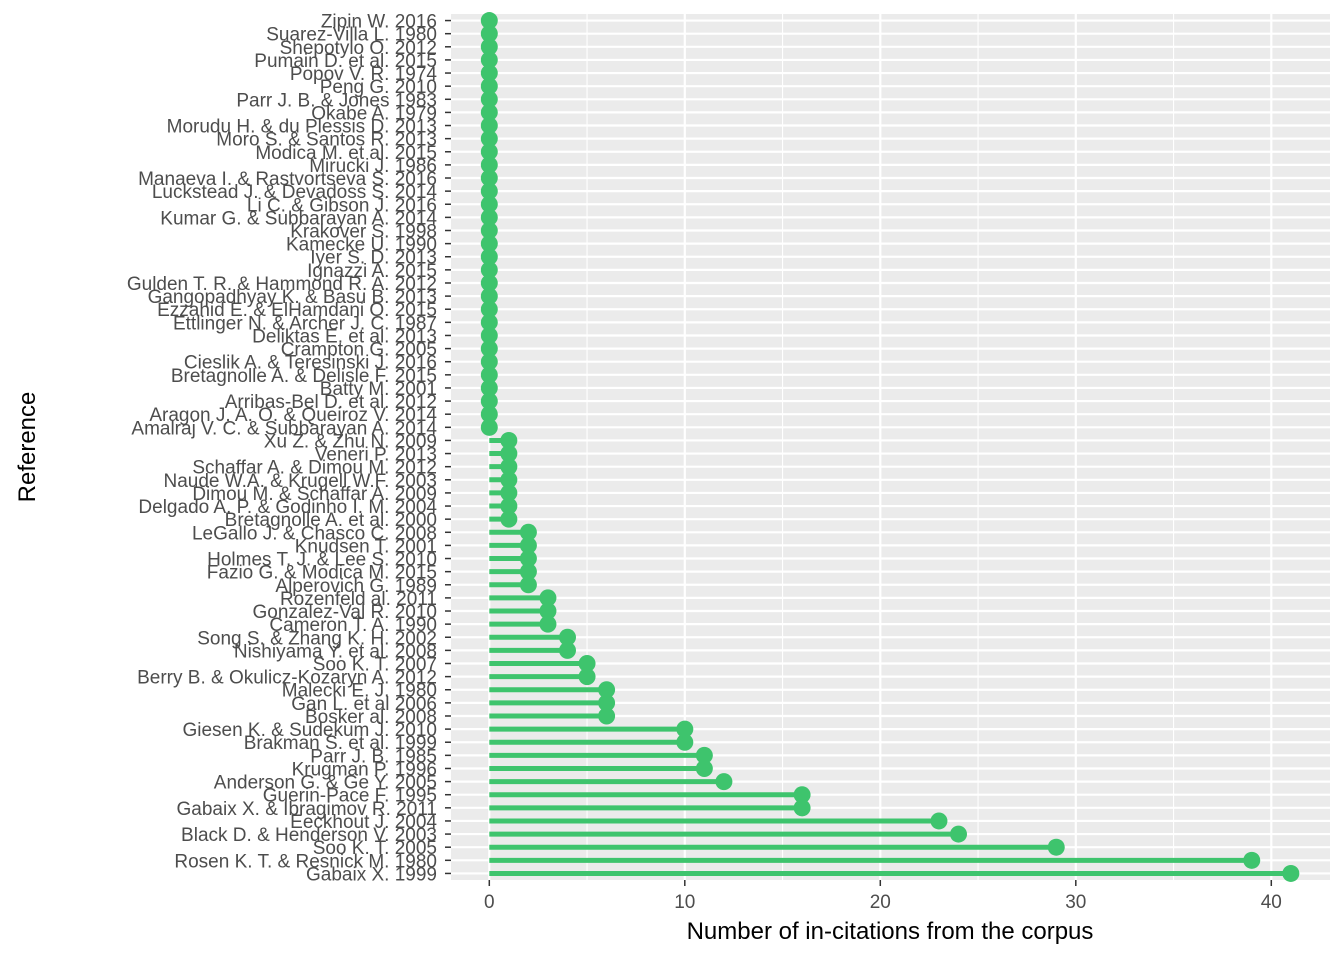 This screenshot has height=960, width=1344. Describe the element at coordinates (373, 756) in the screenshot. I see `y-tick-label: Parr J. B. 1985` at that location.